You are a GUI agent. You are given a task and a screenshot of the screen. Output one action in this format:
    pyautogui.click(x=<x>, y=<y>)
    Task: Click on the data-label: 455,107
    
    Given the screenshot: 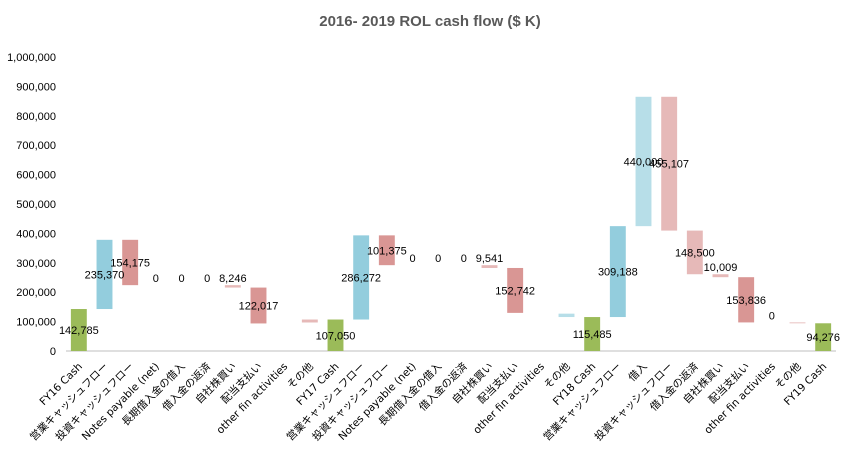 What is the action you would take?
    pyautogui.click(x=669, y=165)
    